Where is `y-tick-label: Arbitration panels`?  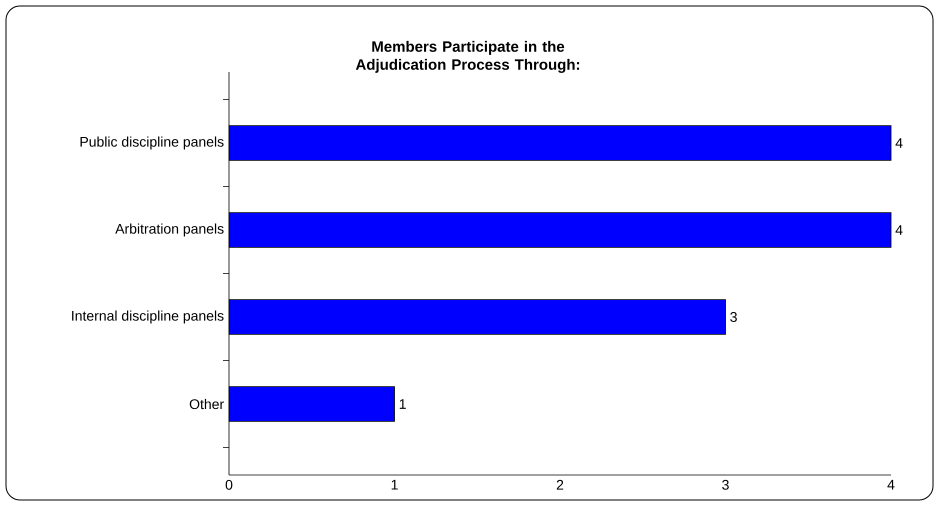
y-tick-label: Arbitration panels is located at coordinates (169, 230).